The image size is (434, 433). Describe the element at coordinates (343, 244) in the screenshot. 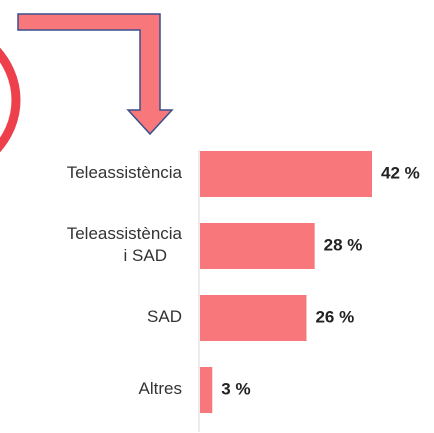

I see `value-label: 28 %` at that location.